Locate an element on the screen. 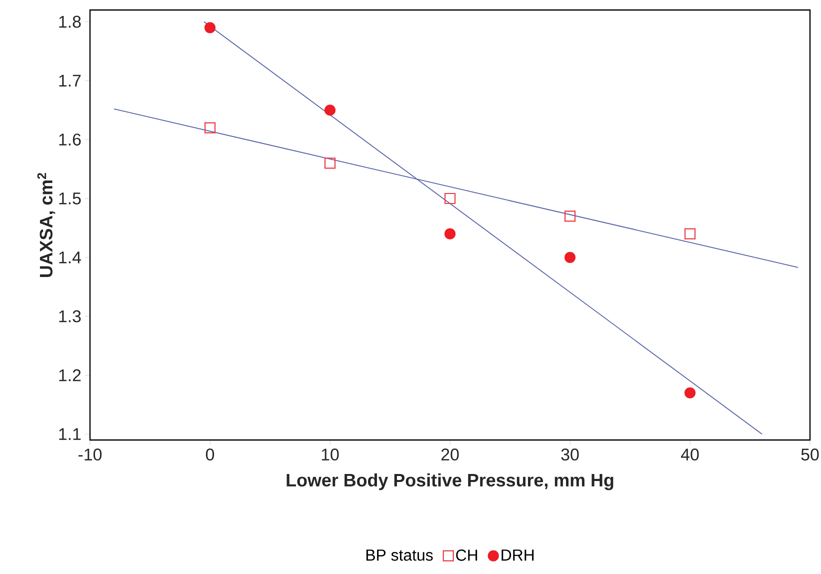 The width and height of the screenshot is (821, 574). y-tick-label: 1.6 is located at coordinates (70, 140).